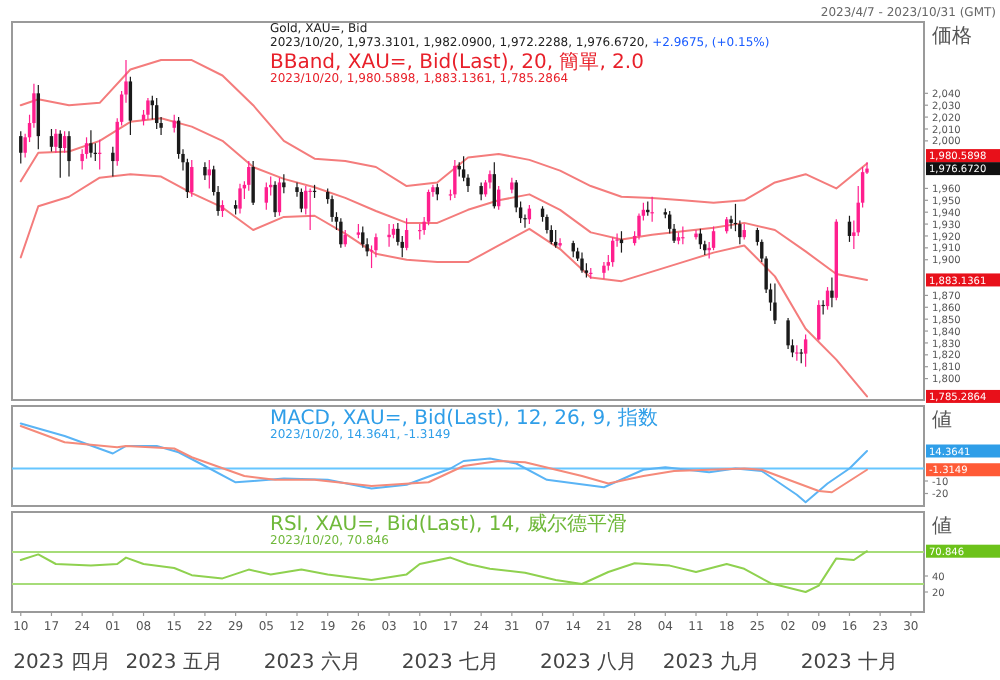 Image resolution: width=1000 pixels, height=680 pixels. Describe the element at coordinates (174, 663) in the screenshot. I see `text: 2023 五月` at that location.